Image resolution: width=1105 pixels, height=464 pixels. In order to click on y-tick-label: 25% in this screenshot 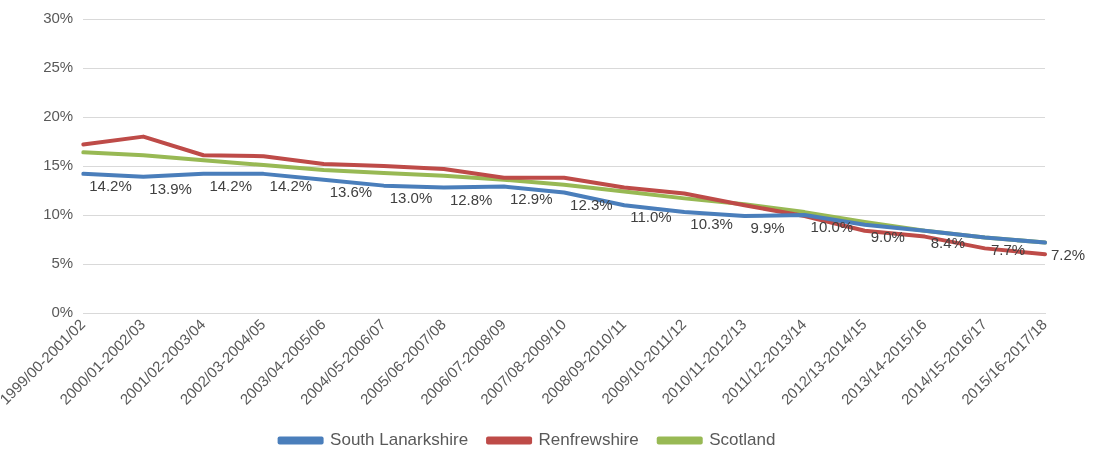, I will do `click(58, 67)`.